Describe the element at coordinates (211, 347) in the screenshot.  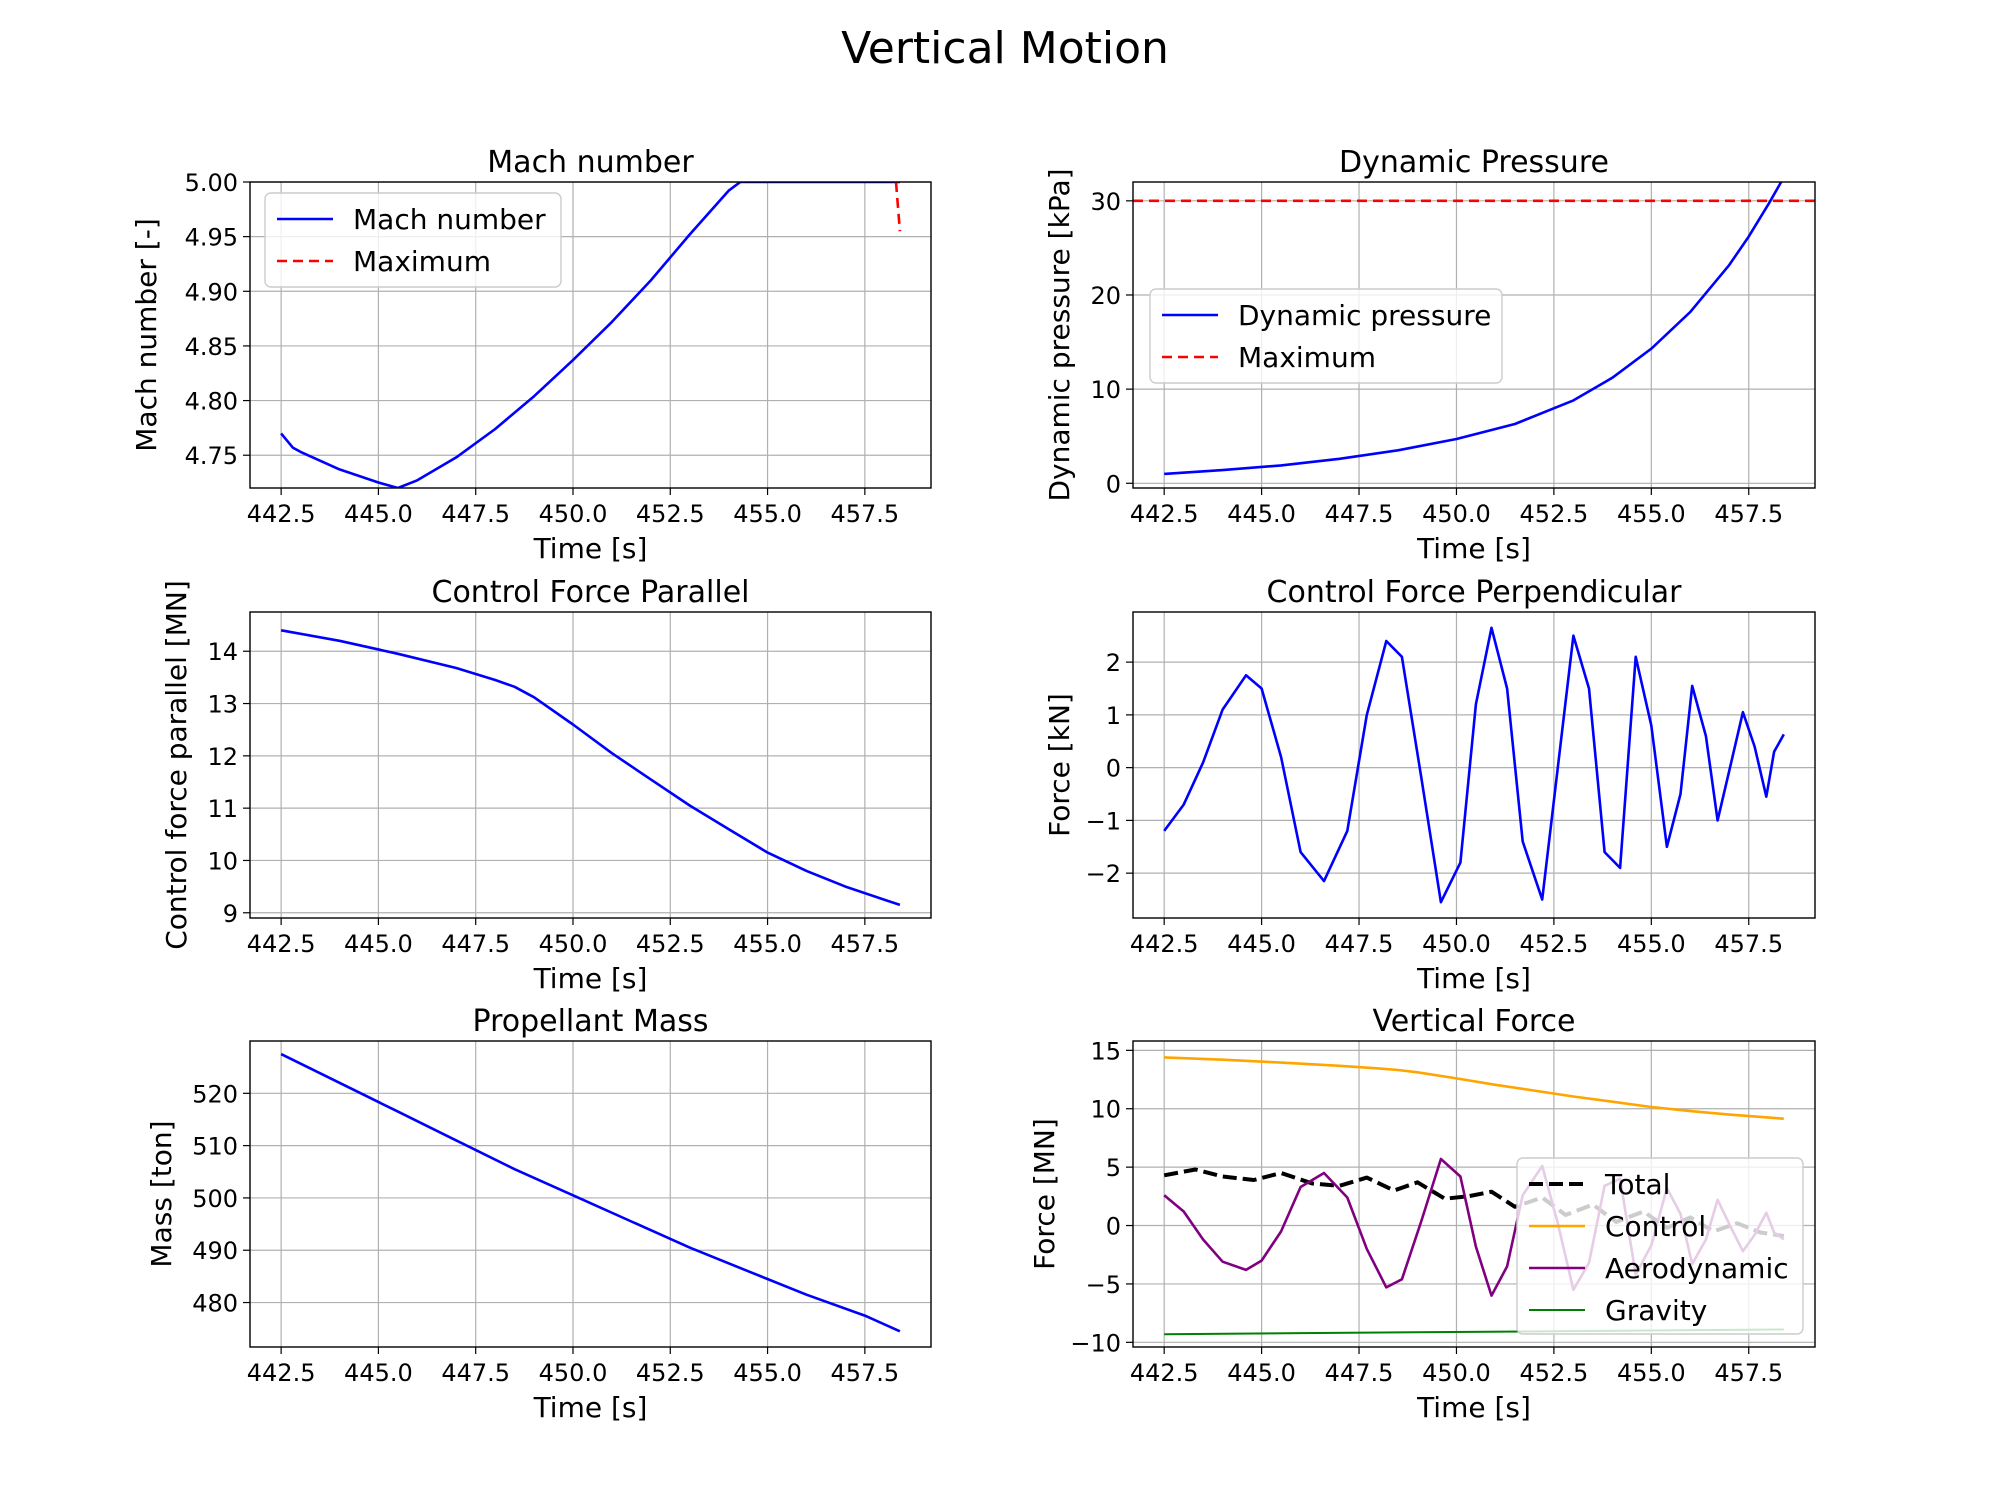
I see `y-tick-label: 4.85` at that location.